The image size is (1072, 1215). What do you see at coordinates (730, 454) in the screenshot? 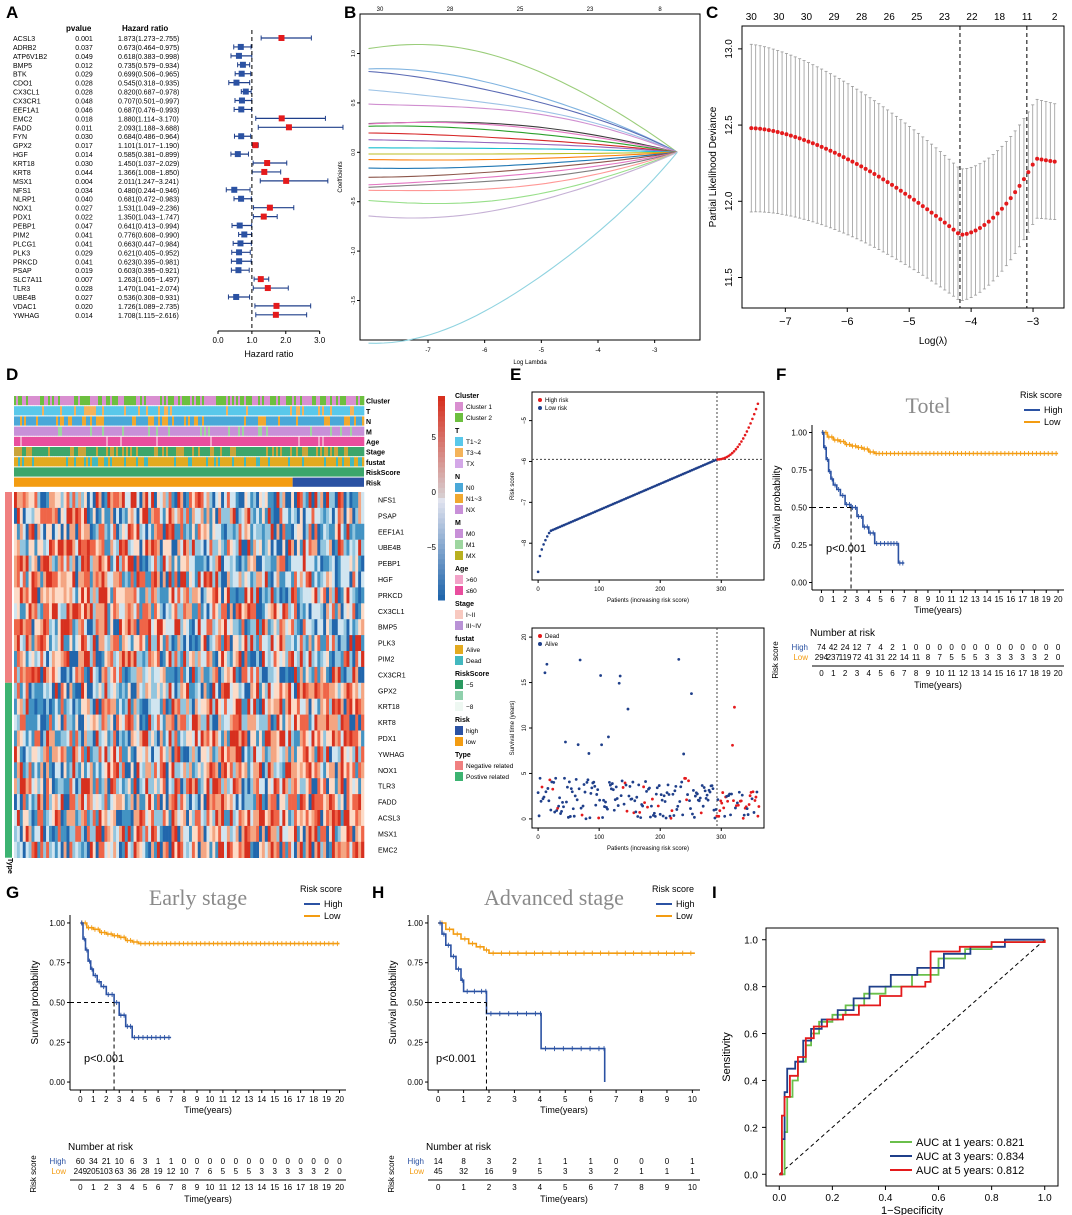
I see `risk-point` at bounding box center [730, 454].